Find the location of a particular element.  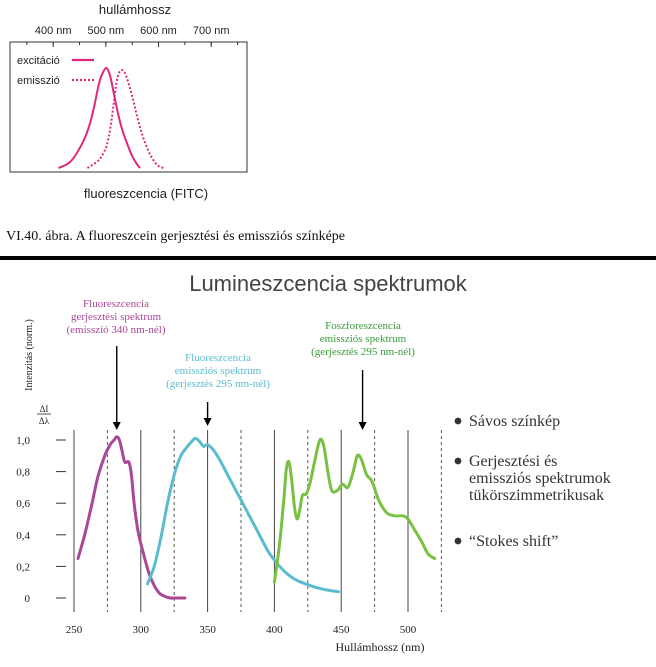

annotation-line: (emisszió 340 nm-nél) is located at coordinates (116, 330).